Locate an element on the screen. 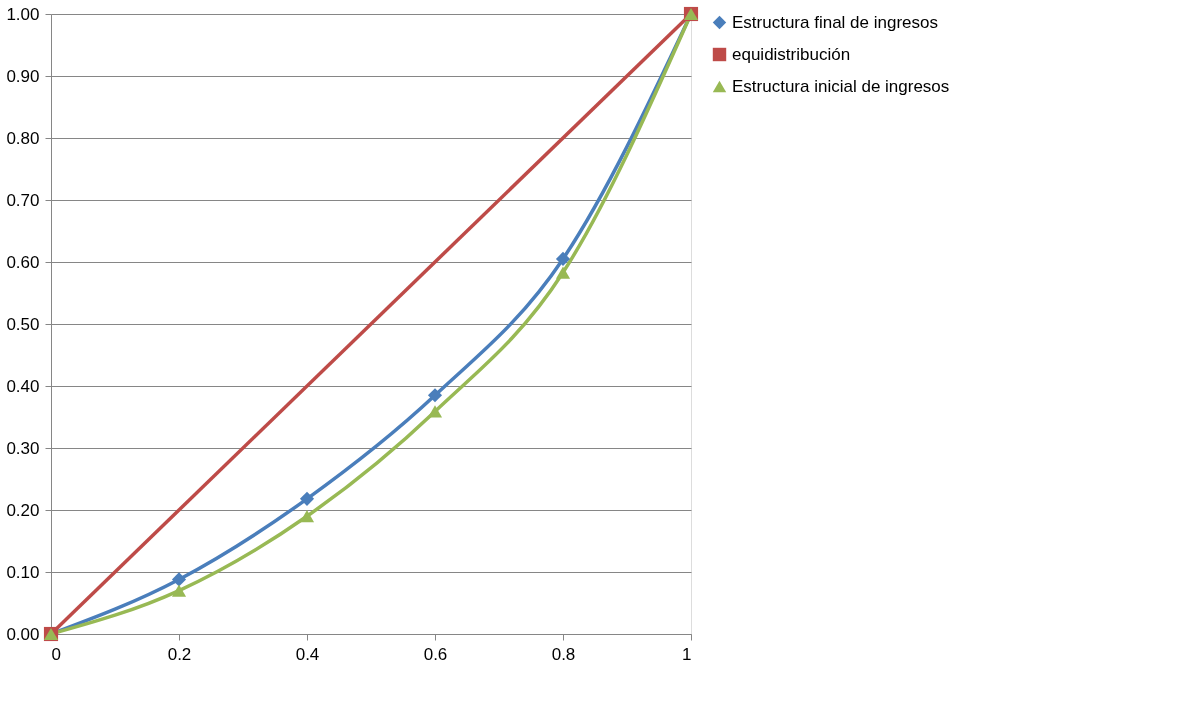 This screenshot has width=1178, height=727. y-tick-label: 0.00 is located at coordinates (23, 634).